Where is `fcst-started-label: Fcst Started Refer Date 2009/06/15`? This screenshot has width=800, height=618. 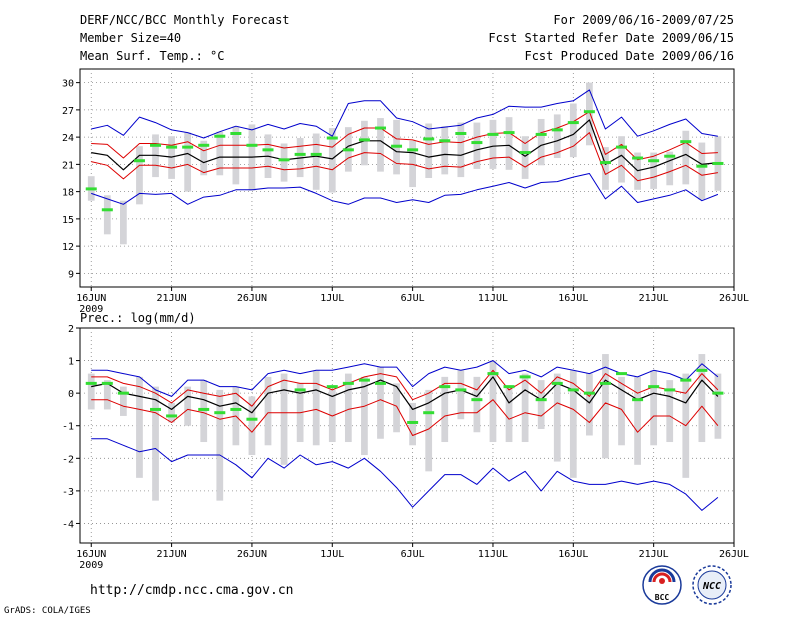 fcst-started-label: Fcst Started Refer Date 2009/06/15 is located at coordinates (611, 38).